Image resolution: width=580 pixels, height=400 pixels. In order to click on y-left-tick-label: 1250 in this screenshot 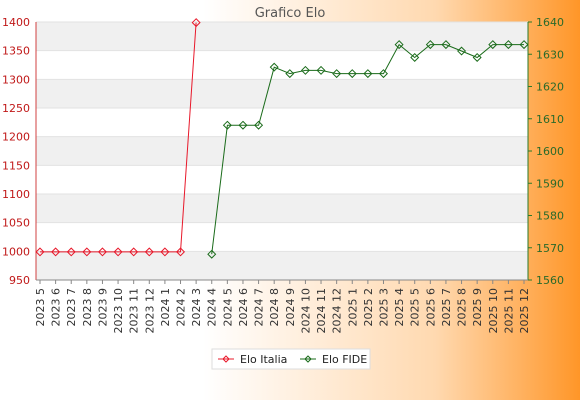, I will do `click(16, 108)`.